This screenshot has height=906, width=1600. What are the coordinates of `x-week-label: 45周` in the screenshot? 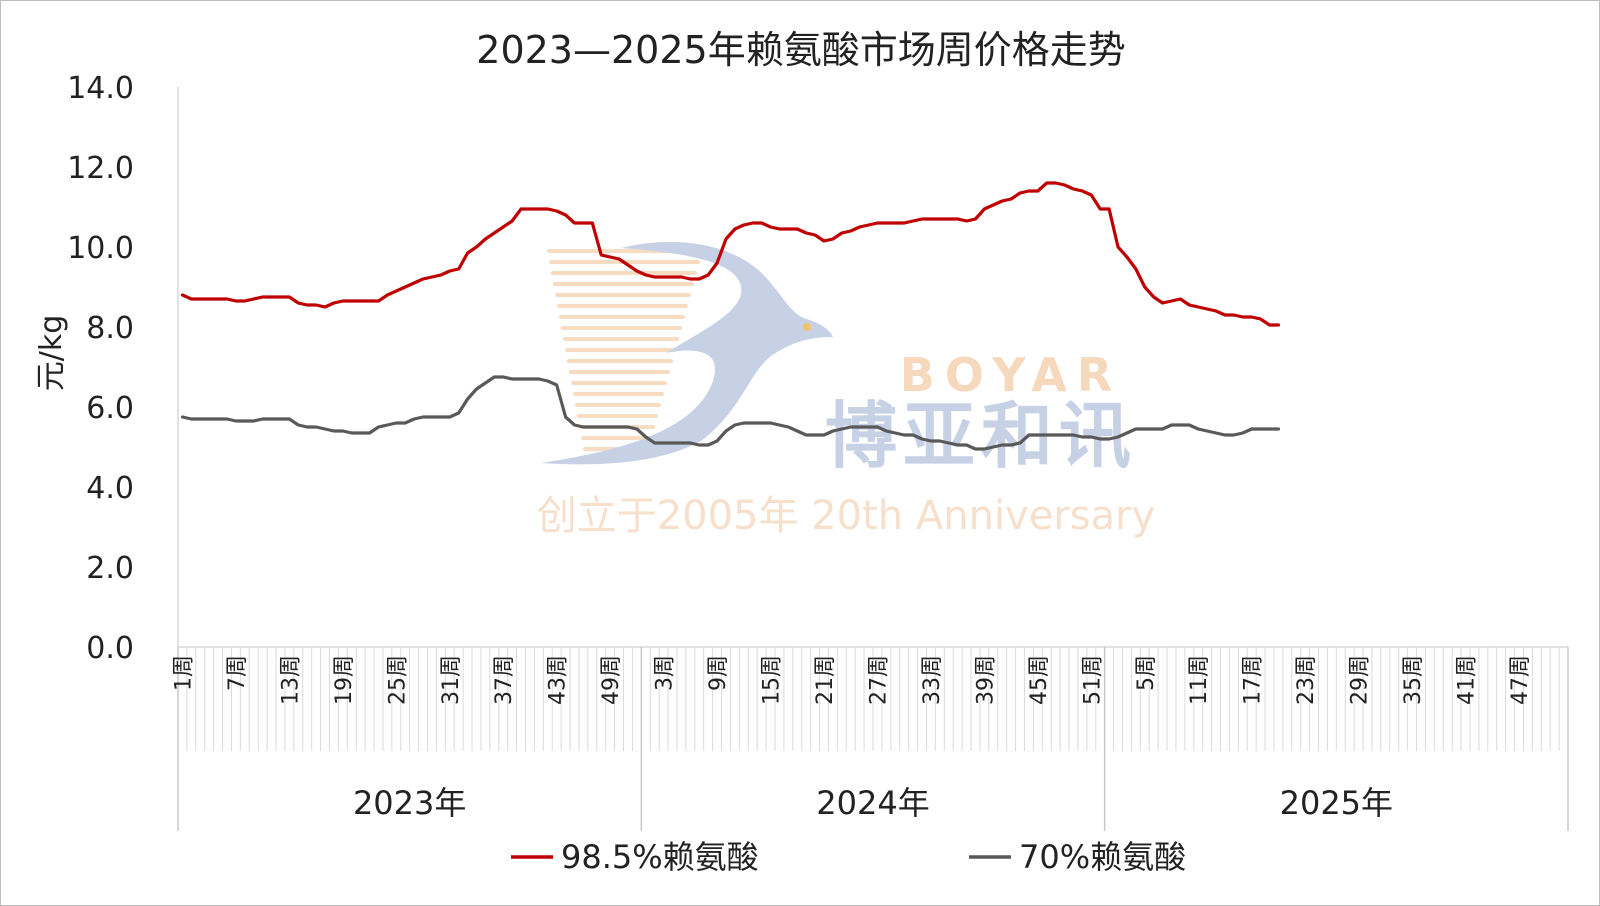 It's located at (1039, 680).